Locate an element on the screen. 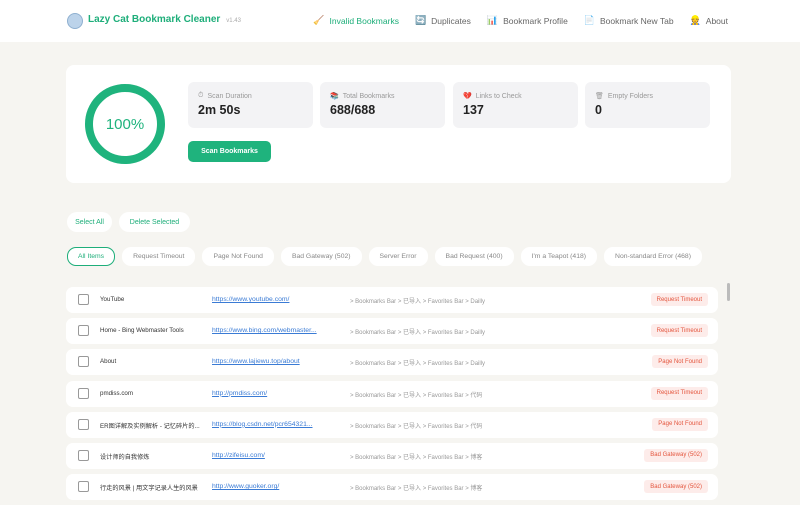 The image size is (800, 505). stat-card: ⏱ Scan Duration 2m 50s is located at coordinates (250, 105).